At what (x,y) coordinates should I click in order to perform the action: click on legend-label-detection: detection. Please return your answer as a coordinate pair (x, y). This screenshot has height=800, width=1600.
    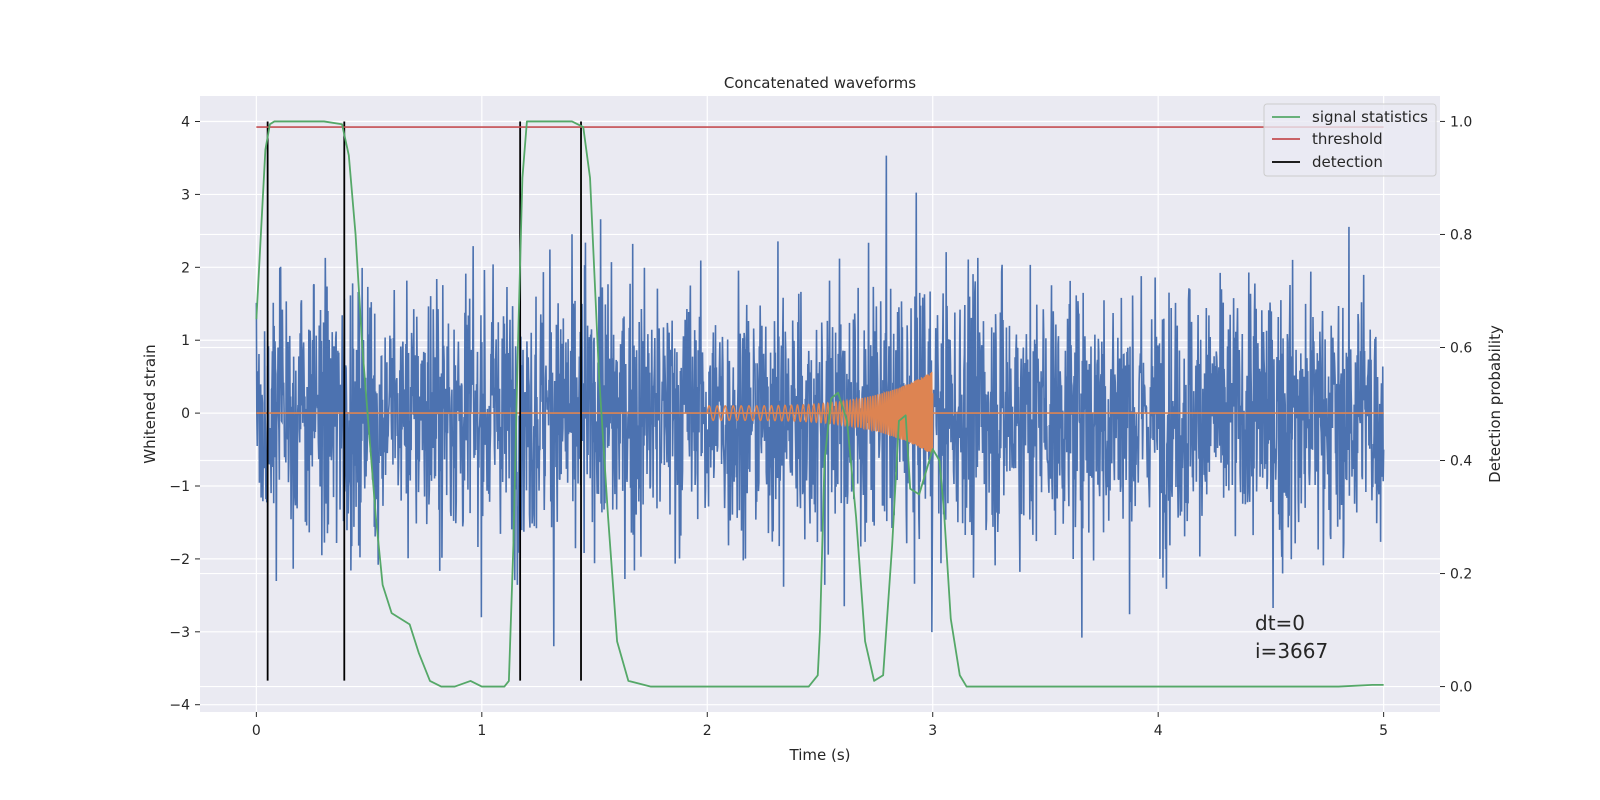
    Looking at the image, I should click on (1347, 162).